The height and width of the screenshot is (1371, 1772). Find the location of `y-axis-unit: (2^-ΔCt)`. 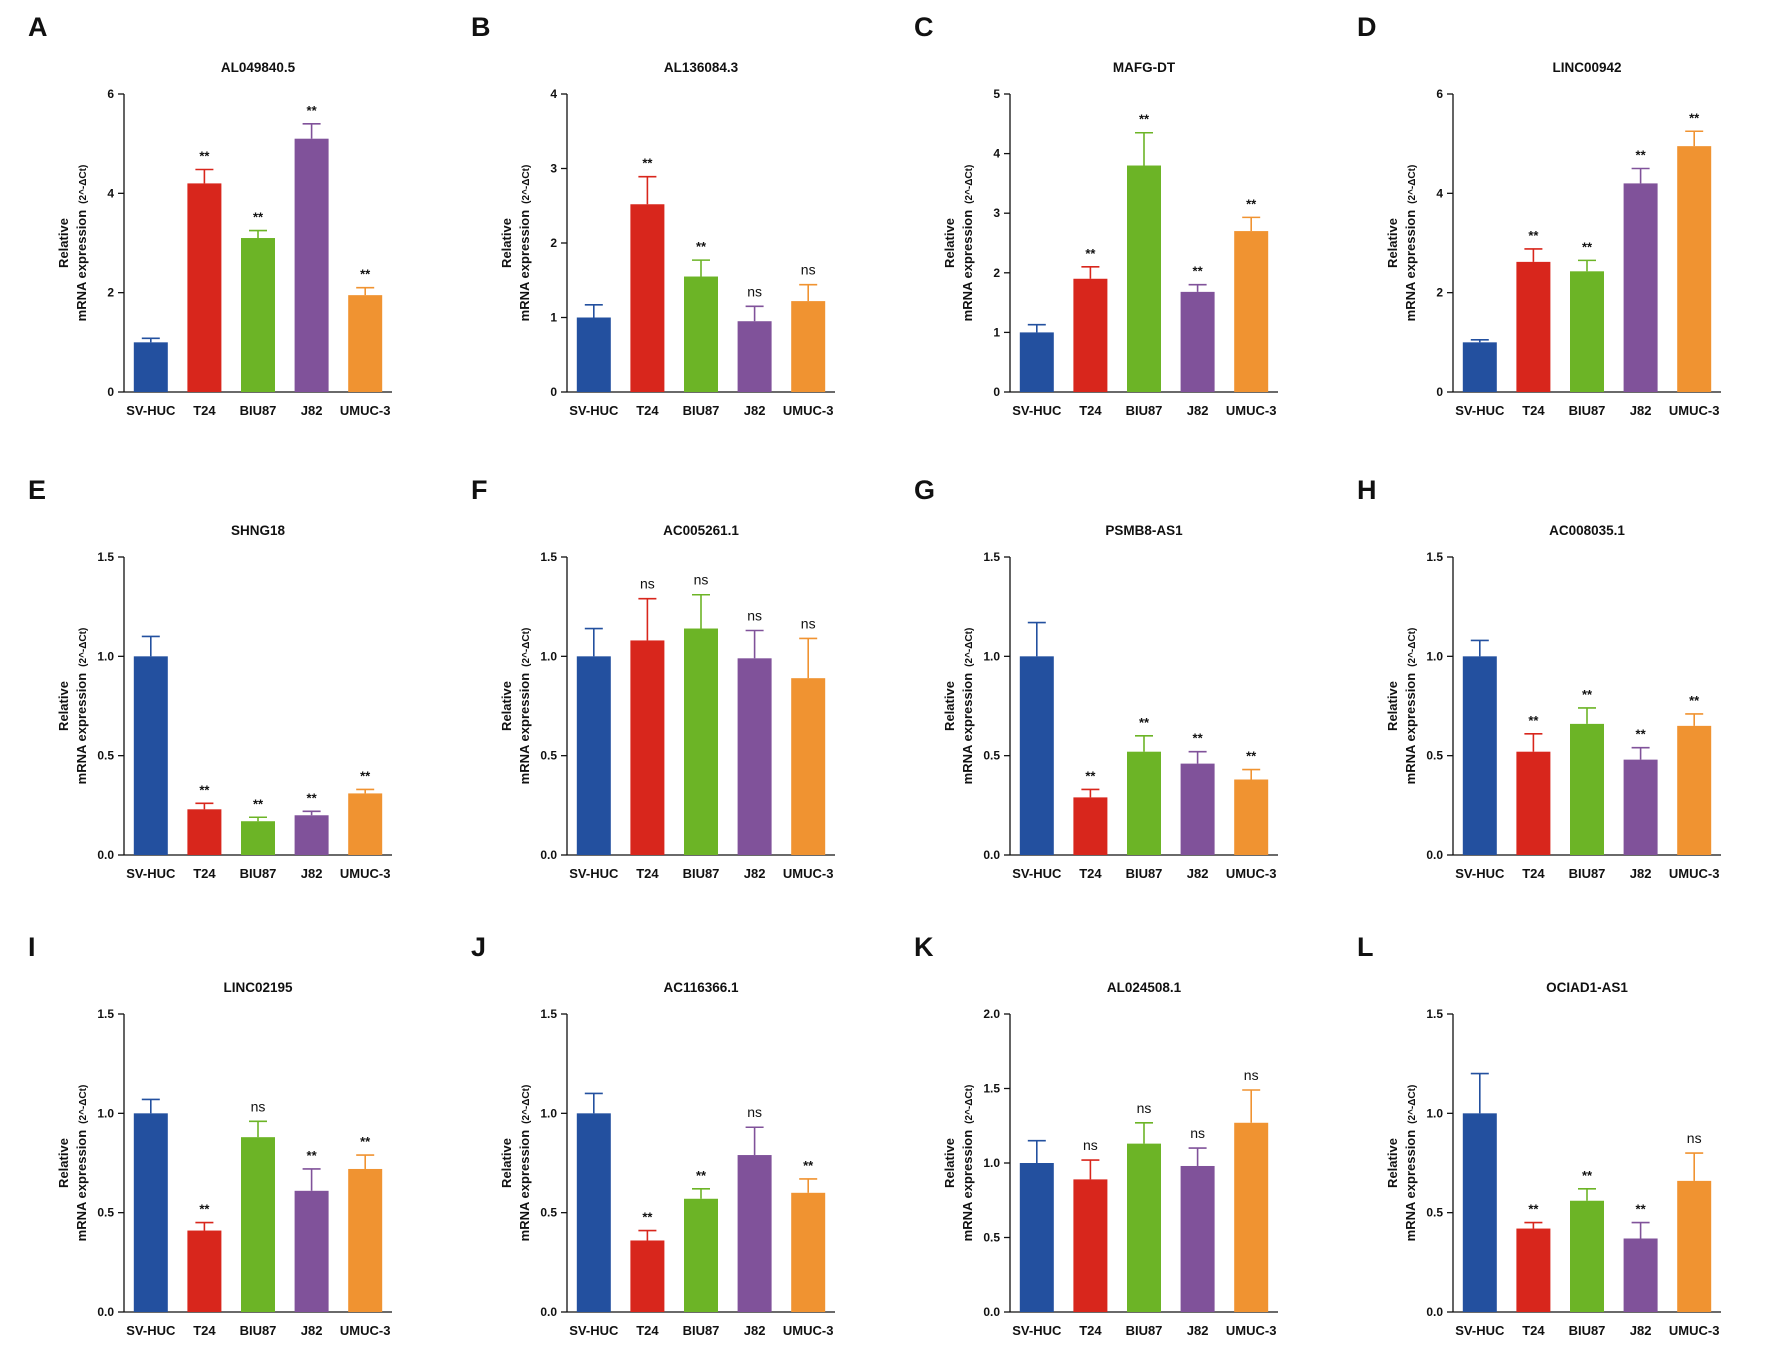

y-axis-unit: (2^-ΔCt) is located at coordinates (1412, 647).